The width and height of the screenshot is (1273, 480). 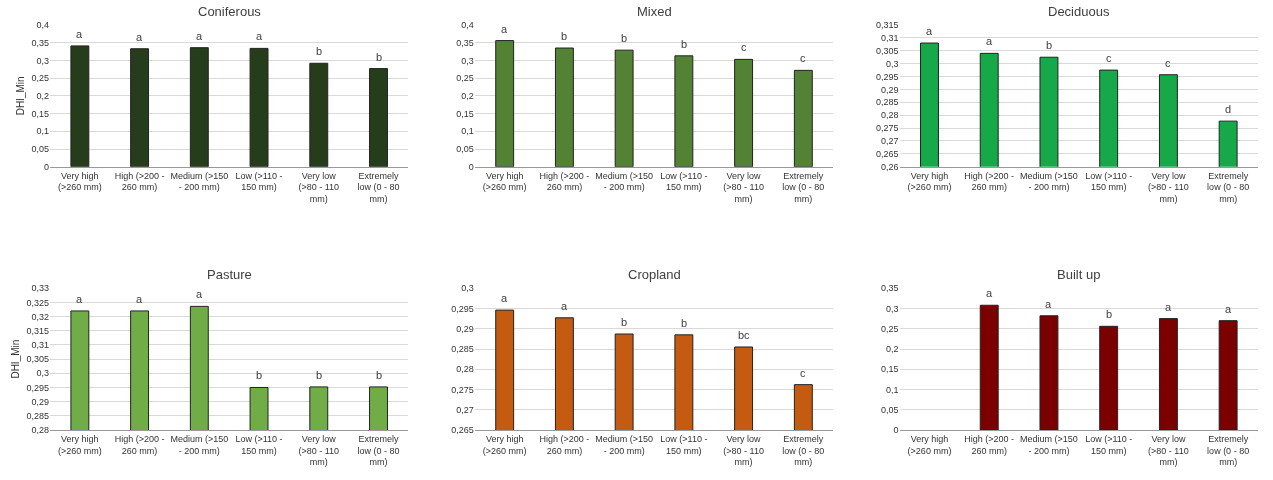 I want to click on y-tick-label: 0,28, so click(x=40, y=430).